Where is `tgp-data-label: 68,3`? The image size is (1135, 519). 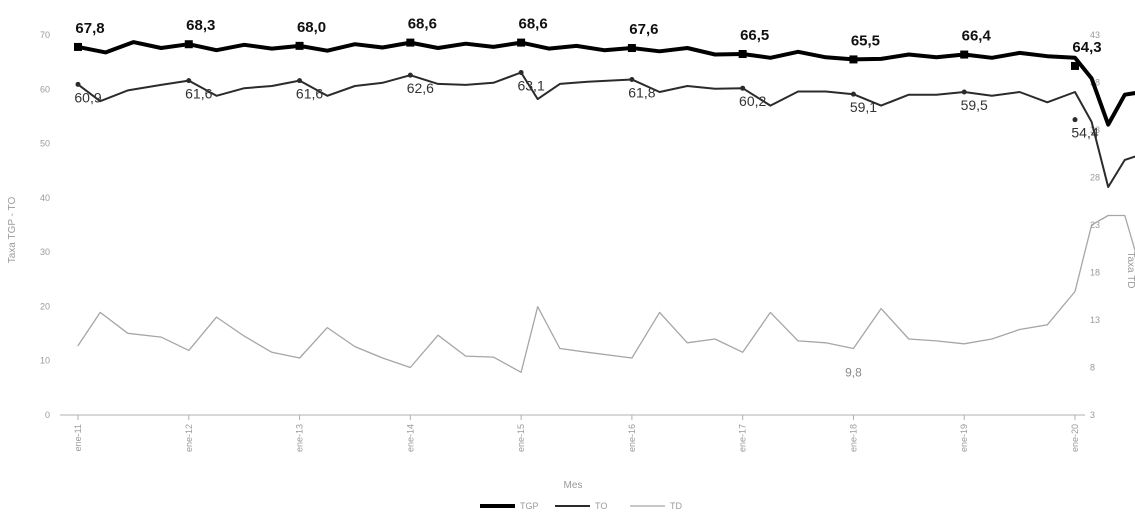 tgp-data-label: 68,3 is located at coordinates (200, 25).